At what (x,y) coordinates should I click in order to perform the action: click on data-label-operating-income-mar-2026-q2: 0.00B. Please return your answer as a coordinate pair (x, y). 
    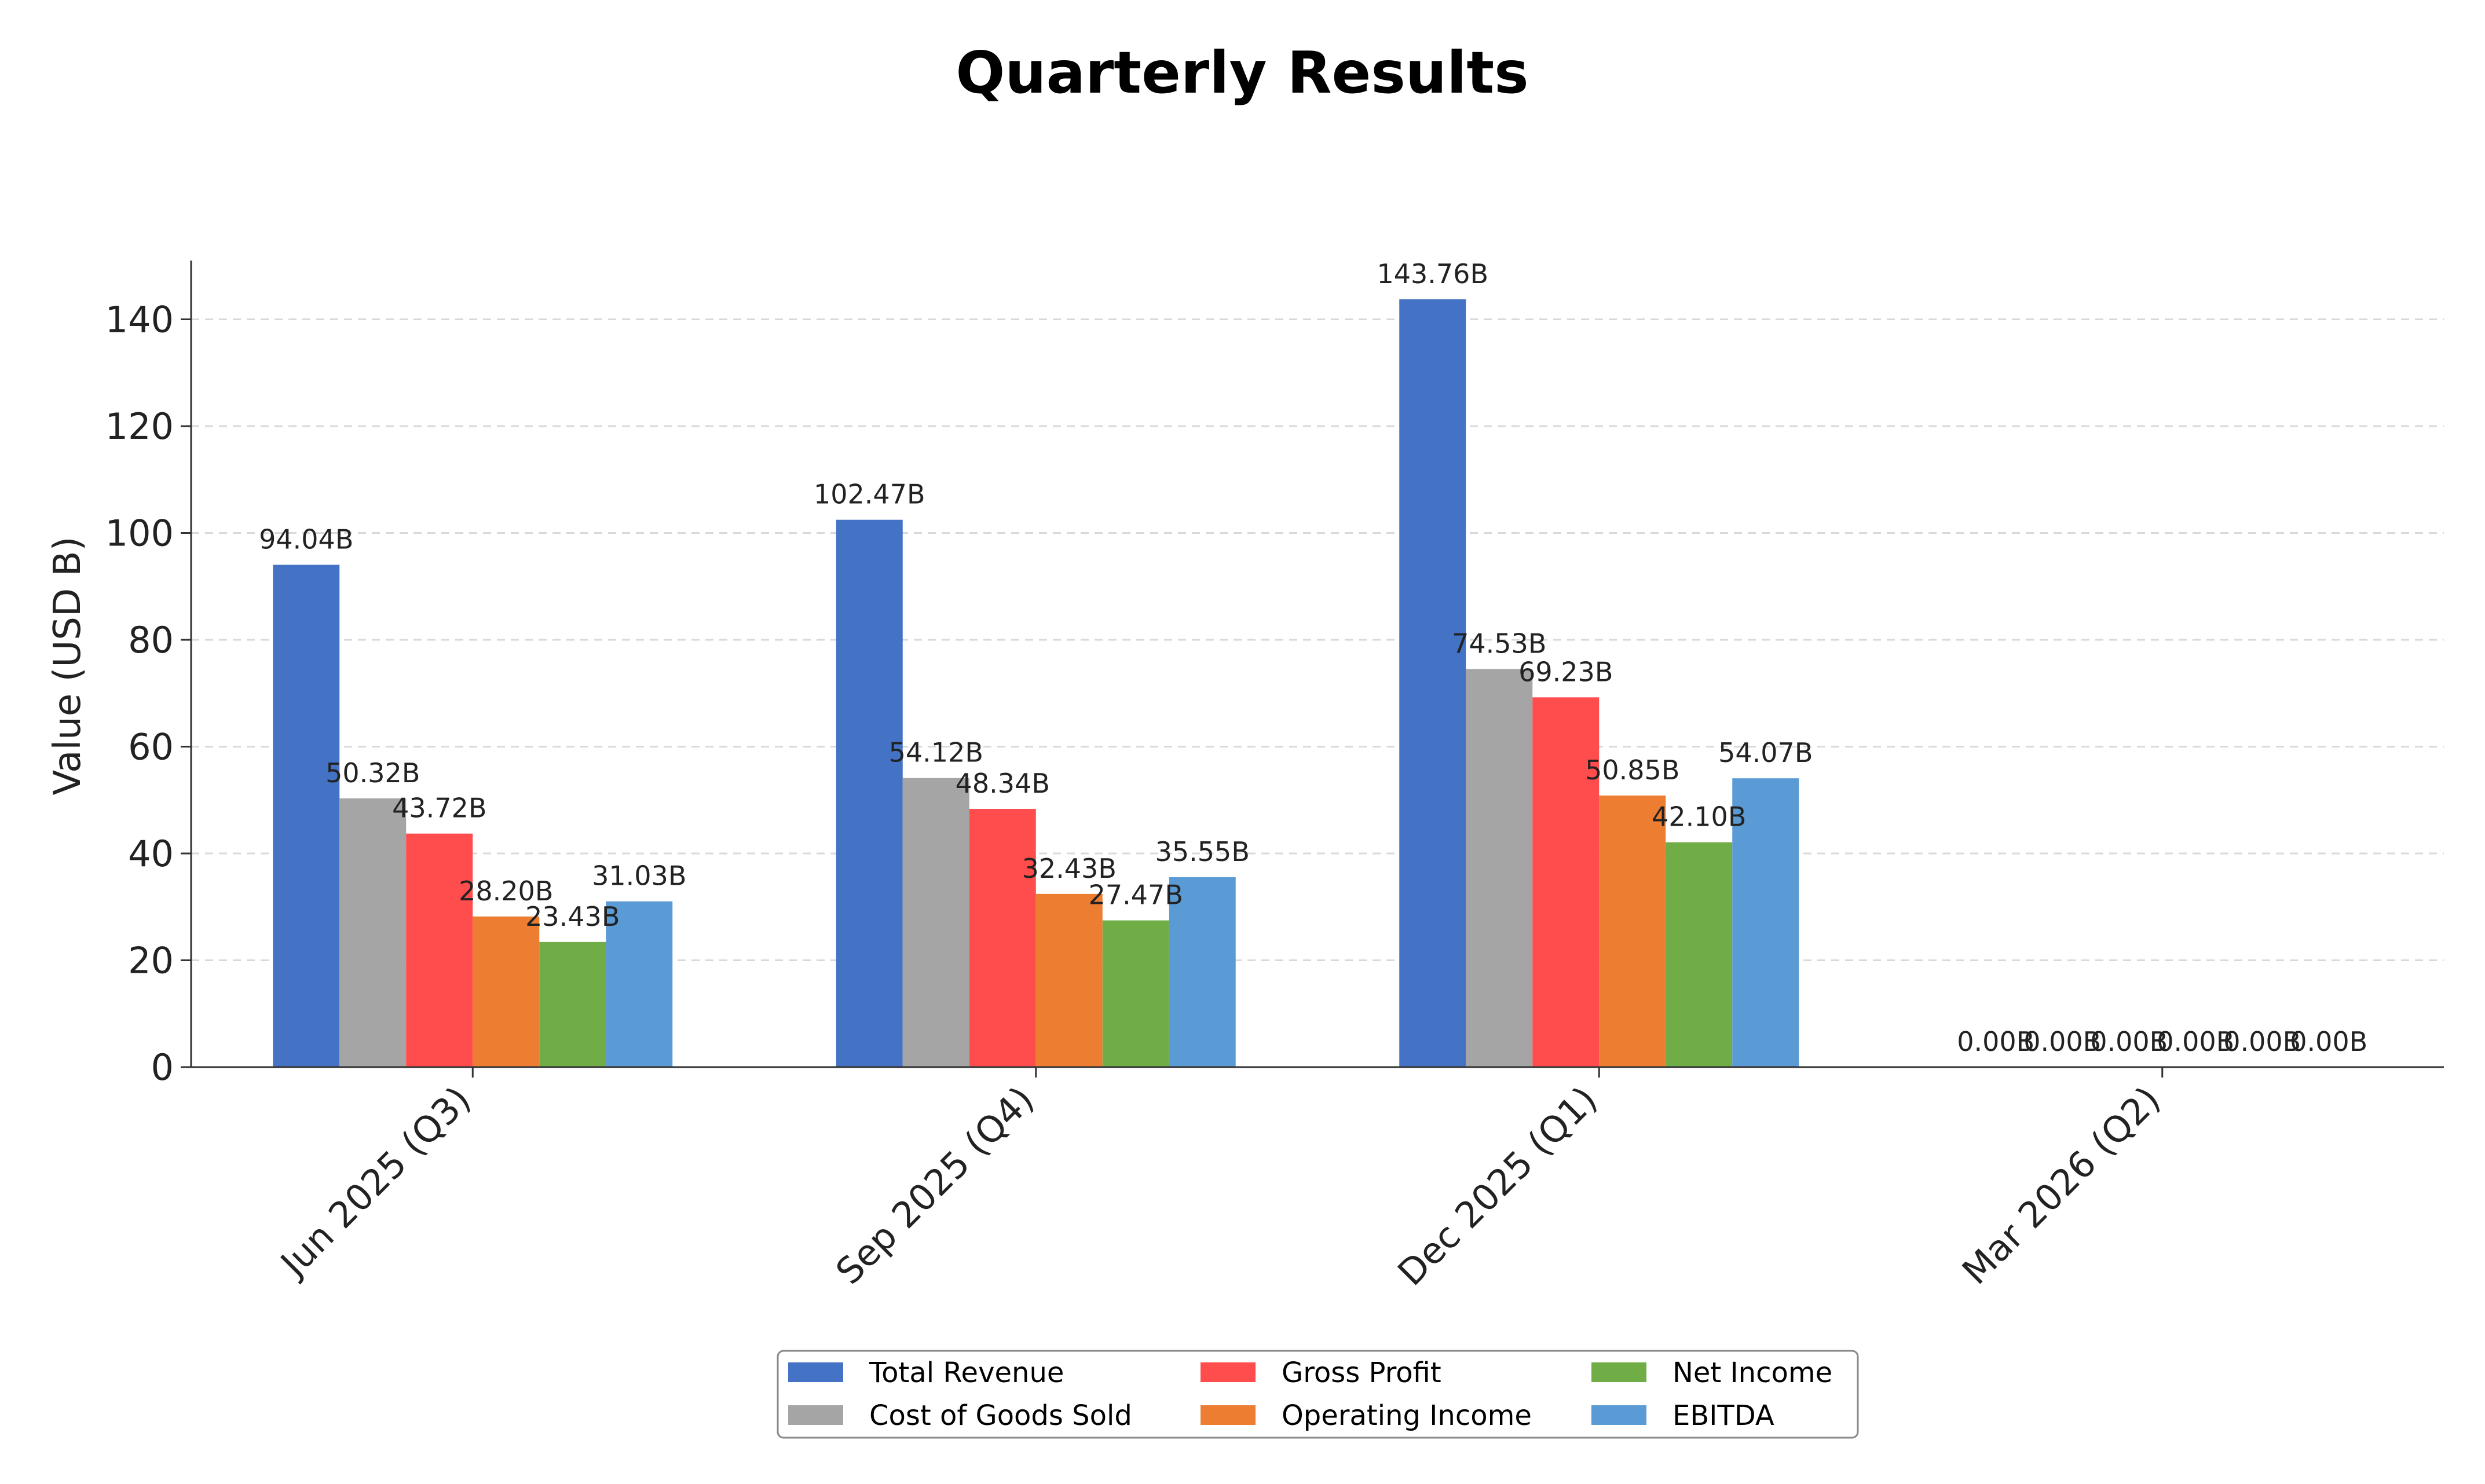
    Looking at the image, I should click on (2195, 1041).